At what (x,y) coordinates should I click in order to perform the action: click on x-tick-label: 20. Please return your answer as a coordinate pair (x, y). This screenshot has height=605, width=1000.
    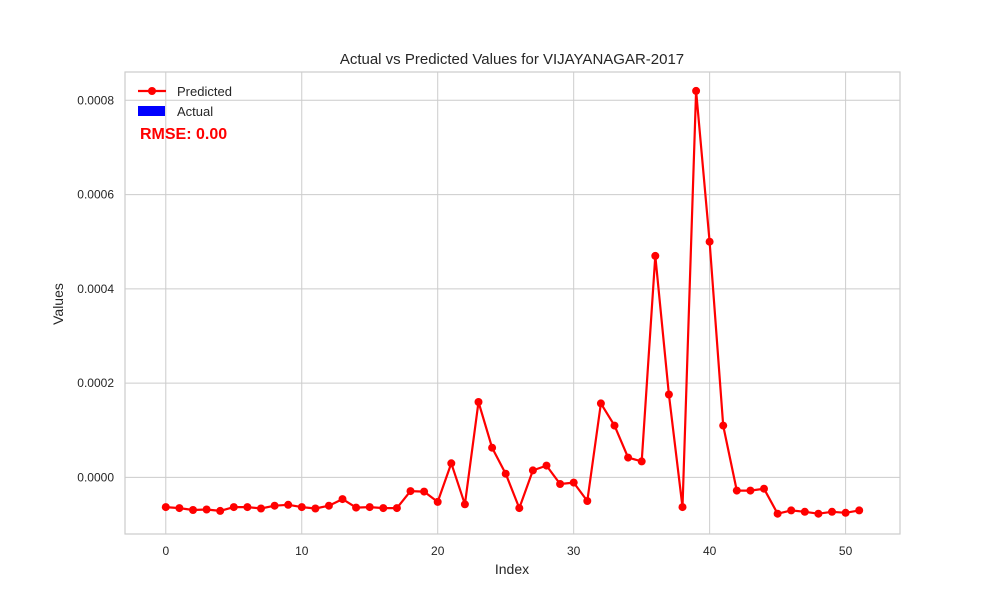
    Looking at the image, I should click on (438, 551).